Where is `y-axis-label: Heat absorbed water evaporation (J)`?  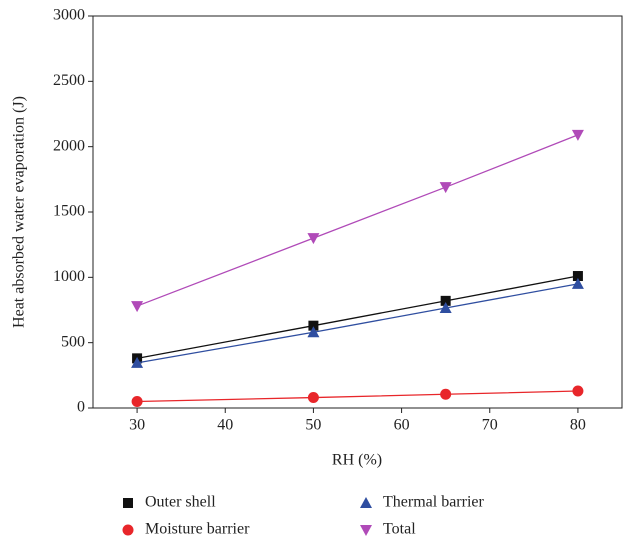 y-axis-label: Heat absorbed water evaporation (J) is located at coordinates (19, 212).